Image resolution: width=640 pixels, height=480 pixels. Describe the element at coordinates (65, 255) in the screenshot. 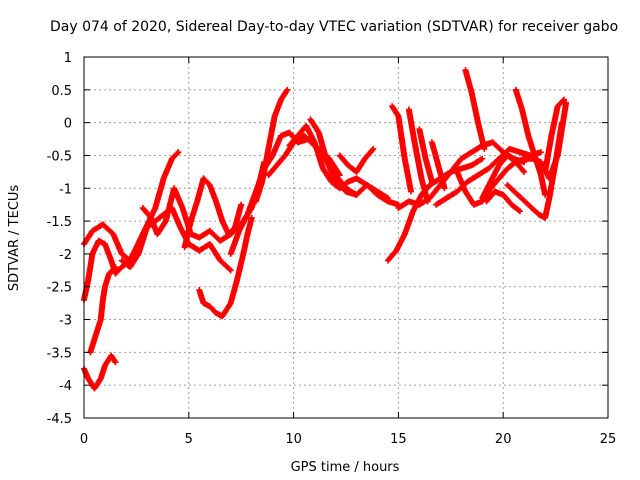

I see `y-tick-label: -2` at that location.